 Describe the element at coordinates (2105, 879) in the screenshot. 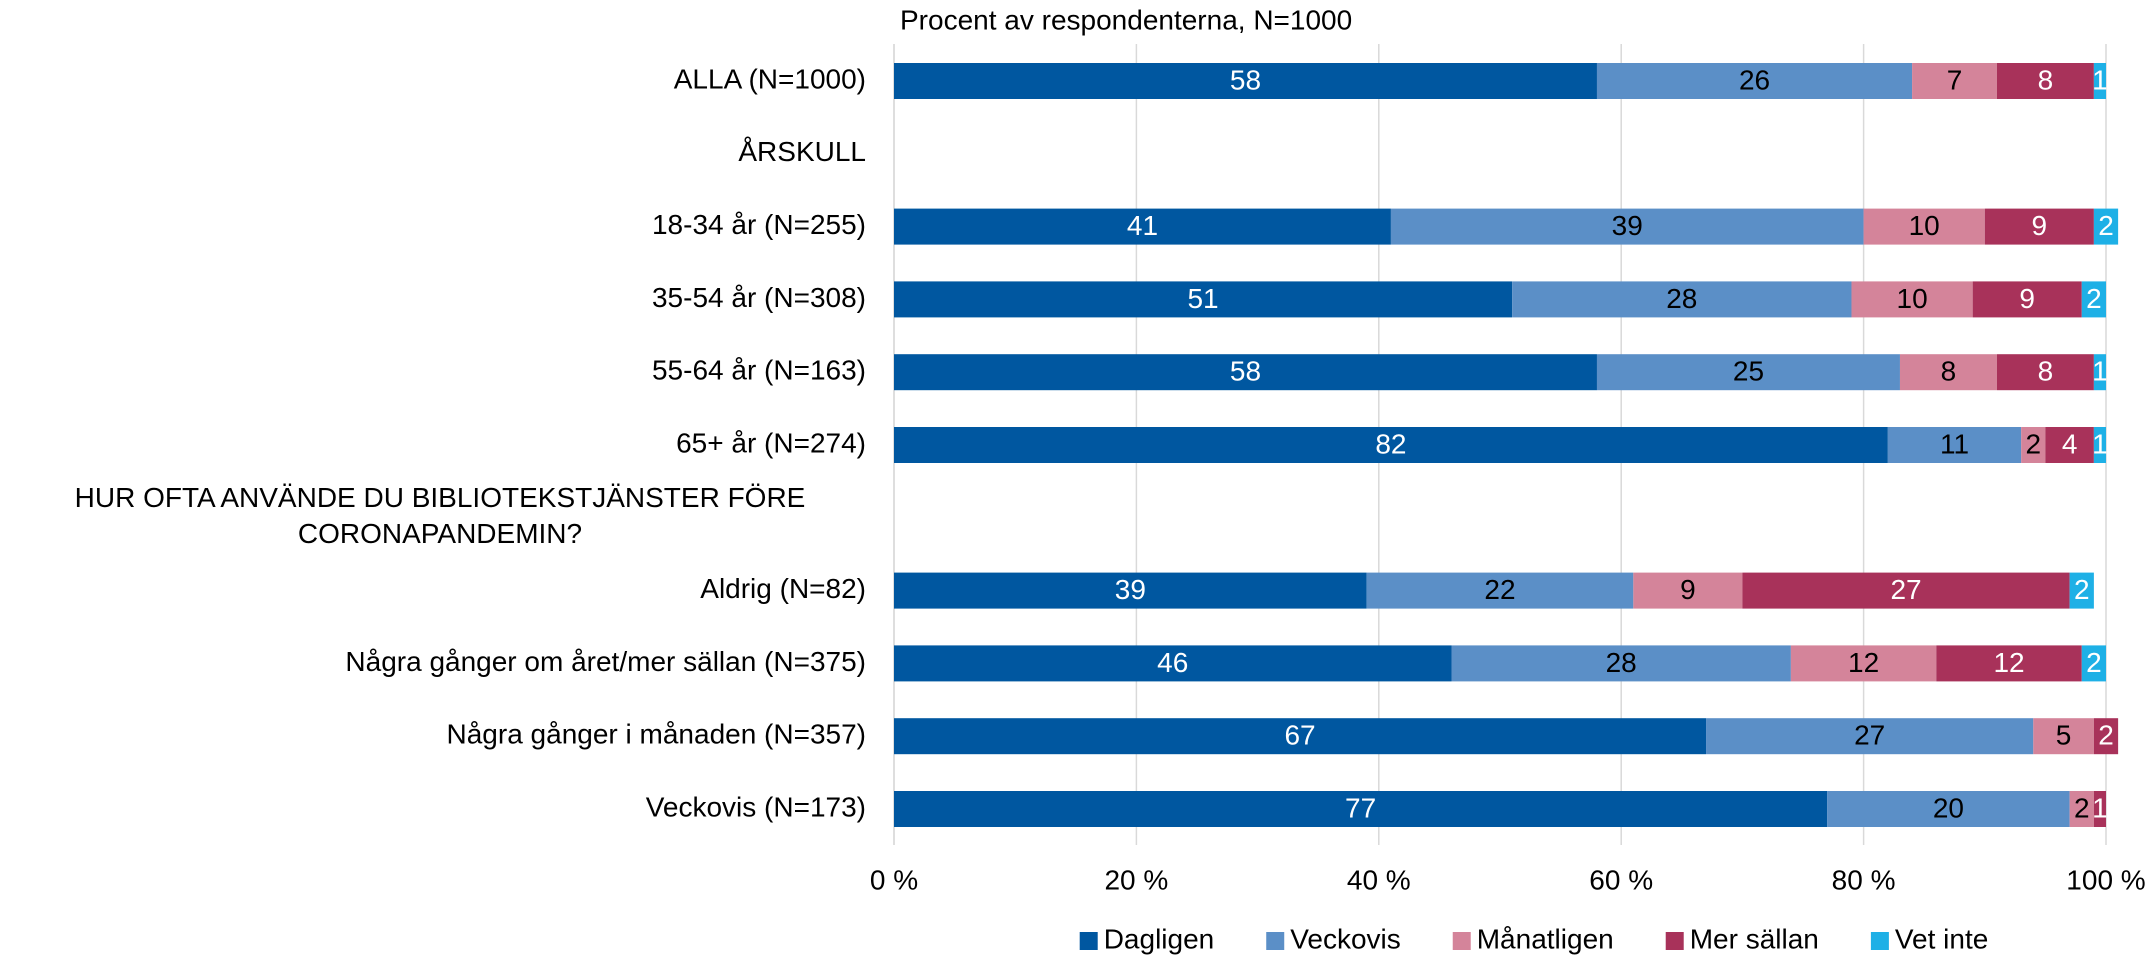

I see `x-tick-label: 100 %` at that location.